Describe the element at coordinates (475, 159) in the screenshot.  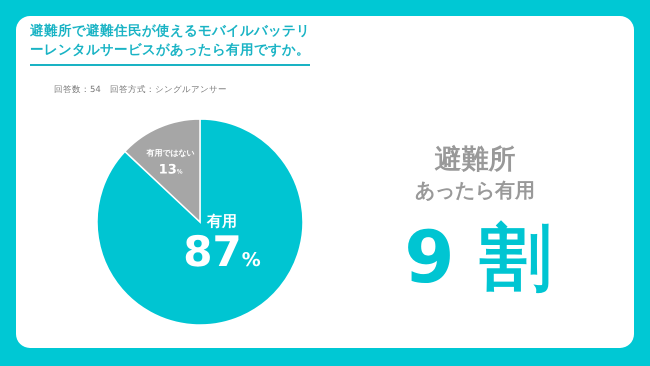
I see `text: 避難所` at that location.